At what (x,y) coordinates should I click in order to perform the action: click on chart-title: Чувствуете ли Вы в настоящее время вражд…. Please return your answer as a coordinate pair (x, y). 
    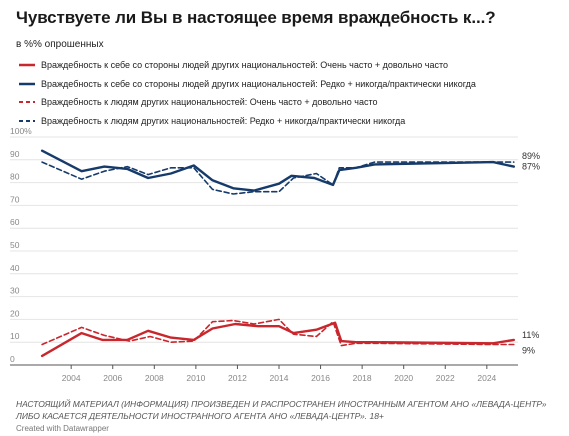
    Looking at the image, I should click on (256, 17).